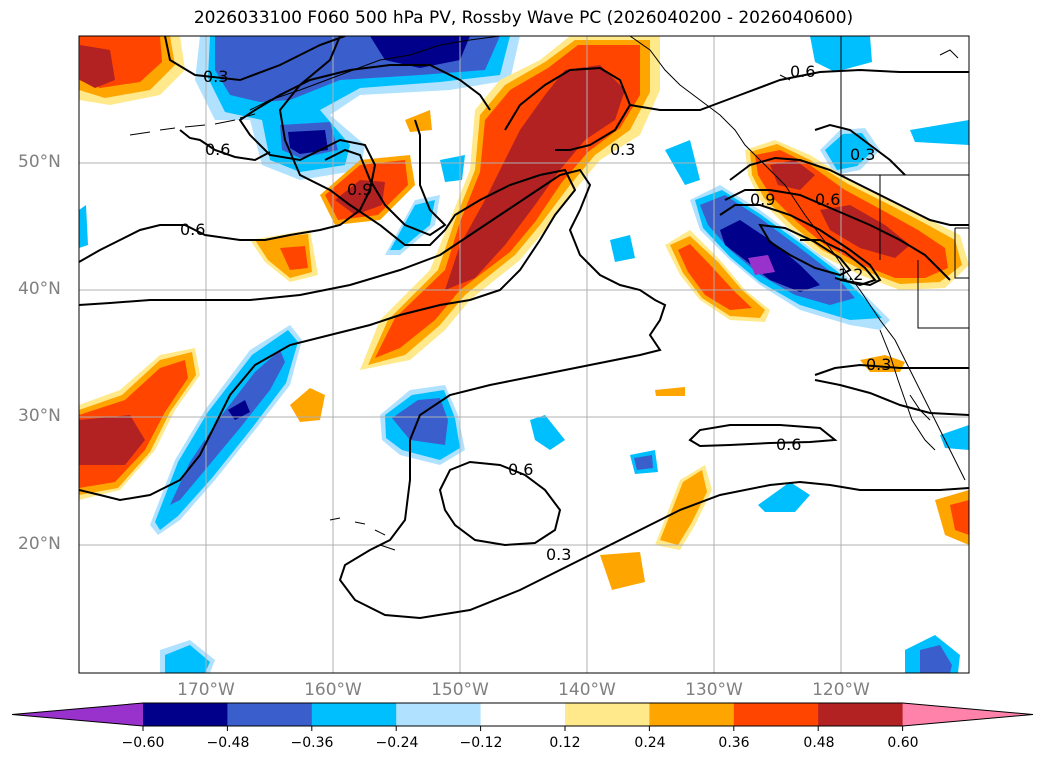  Describe the element at coordinates (77, 714) in the screenshot. I see `colorbar-extend-min` at that location.